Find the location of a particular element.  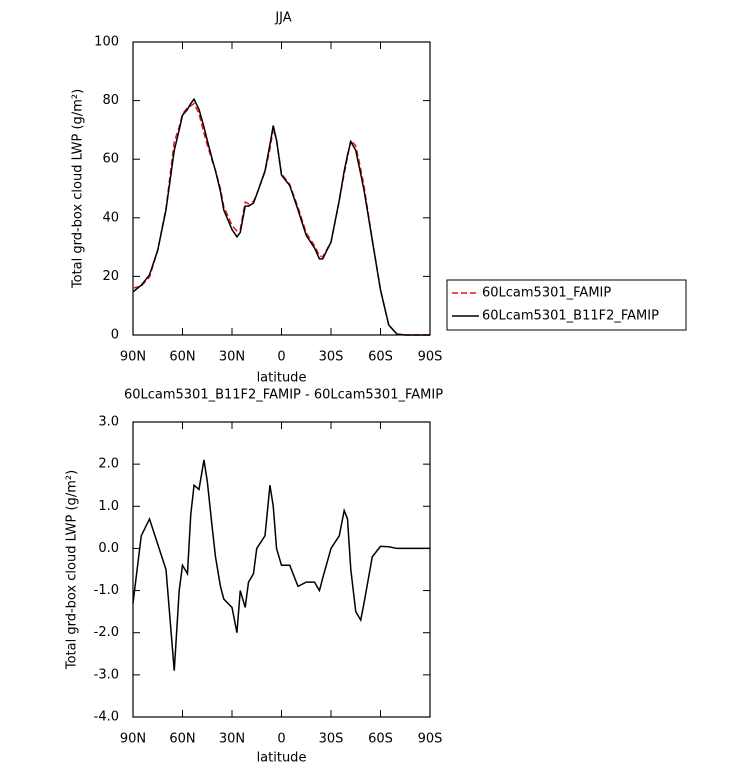

y-tick-label: 80 is located at coordinates (110, 100).